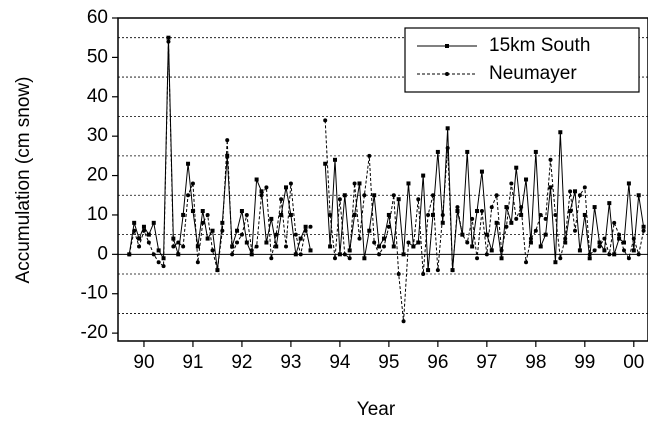 The height and width of the screenshot is (424, 648). I want to click on x-tick-label: 95, so click(388, 362).